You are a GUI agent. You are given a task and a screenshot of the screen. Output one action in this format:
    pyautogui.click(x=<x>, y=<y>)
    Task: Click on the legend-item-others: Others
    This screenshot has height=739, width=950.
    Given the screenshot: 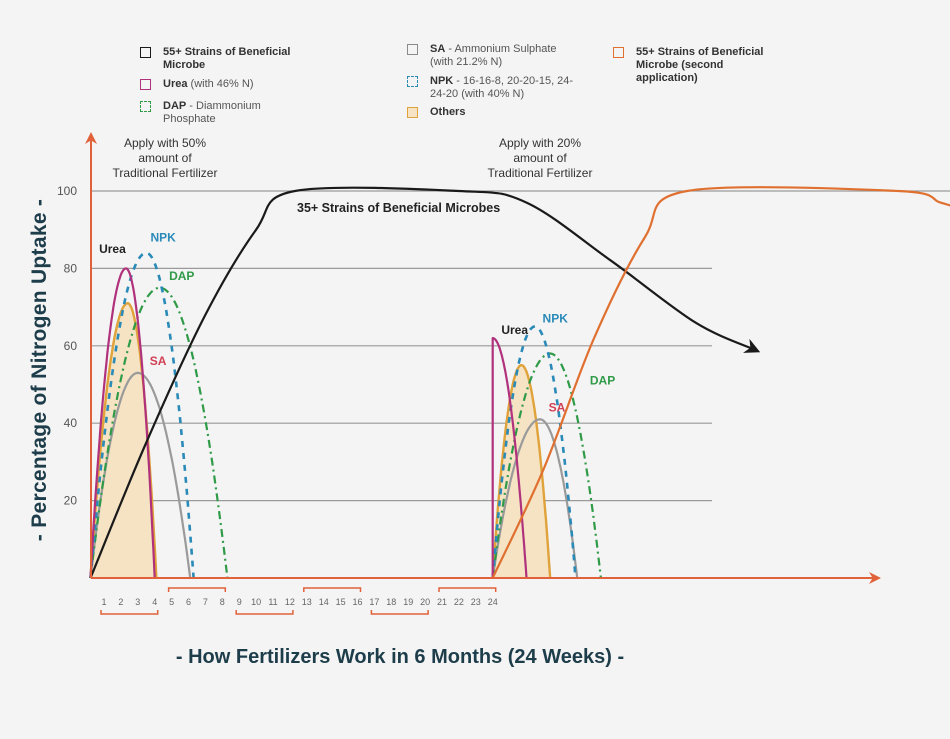 What is the action you would take?
    pyautogui.click(x=493, y=112)
    